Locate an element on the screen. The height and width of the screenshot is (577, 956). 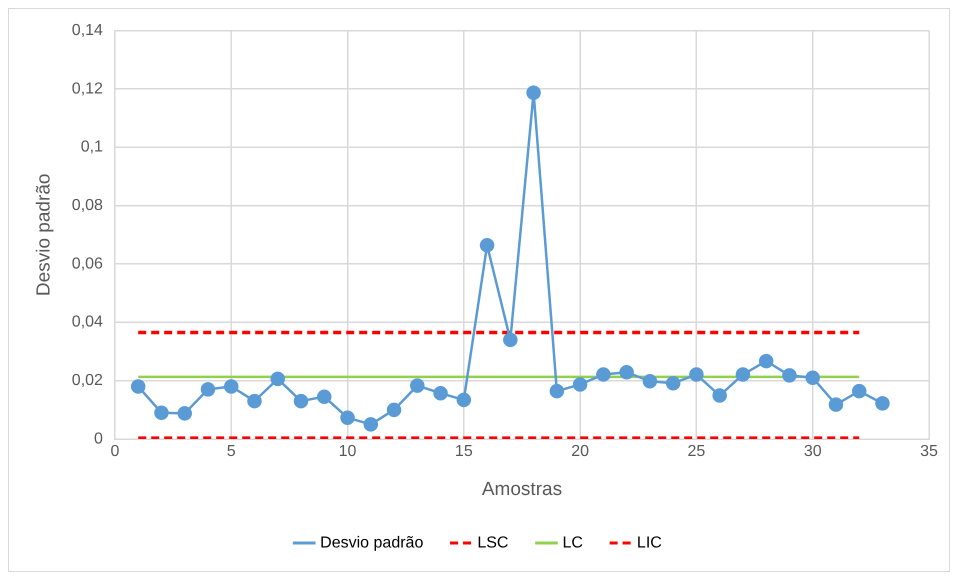
x-tick-label: 0 is located at coordinates (115, 451).